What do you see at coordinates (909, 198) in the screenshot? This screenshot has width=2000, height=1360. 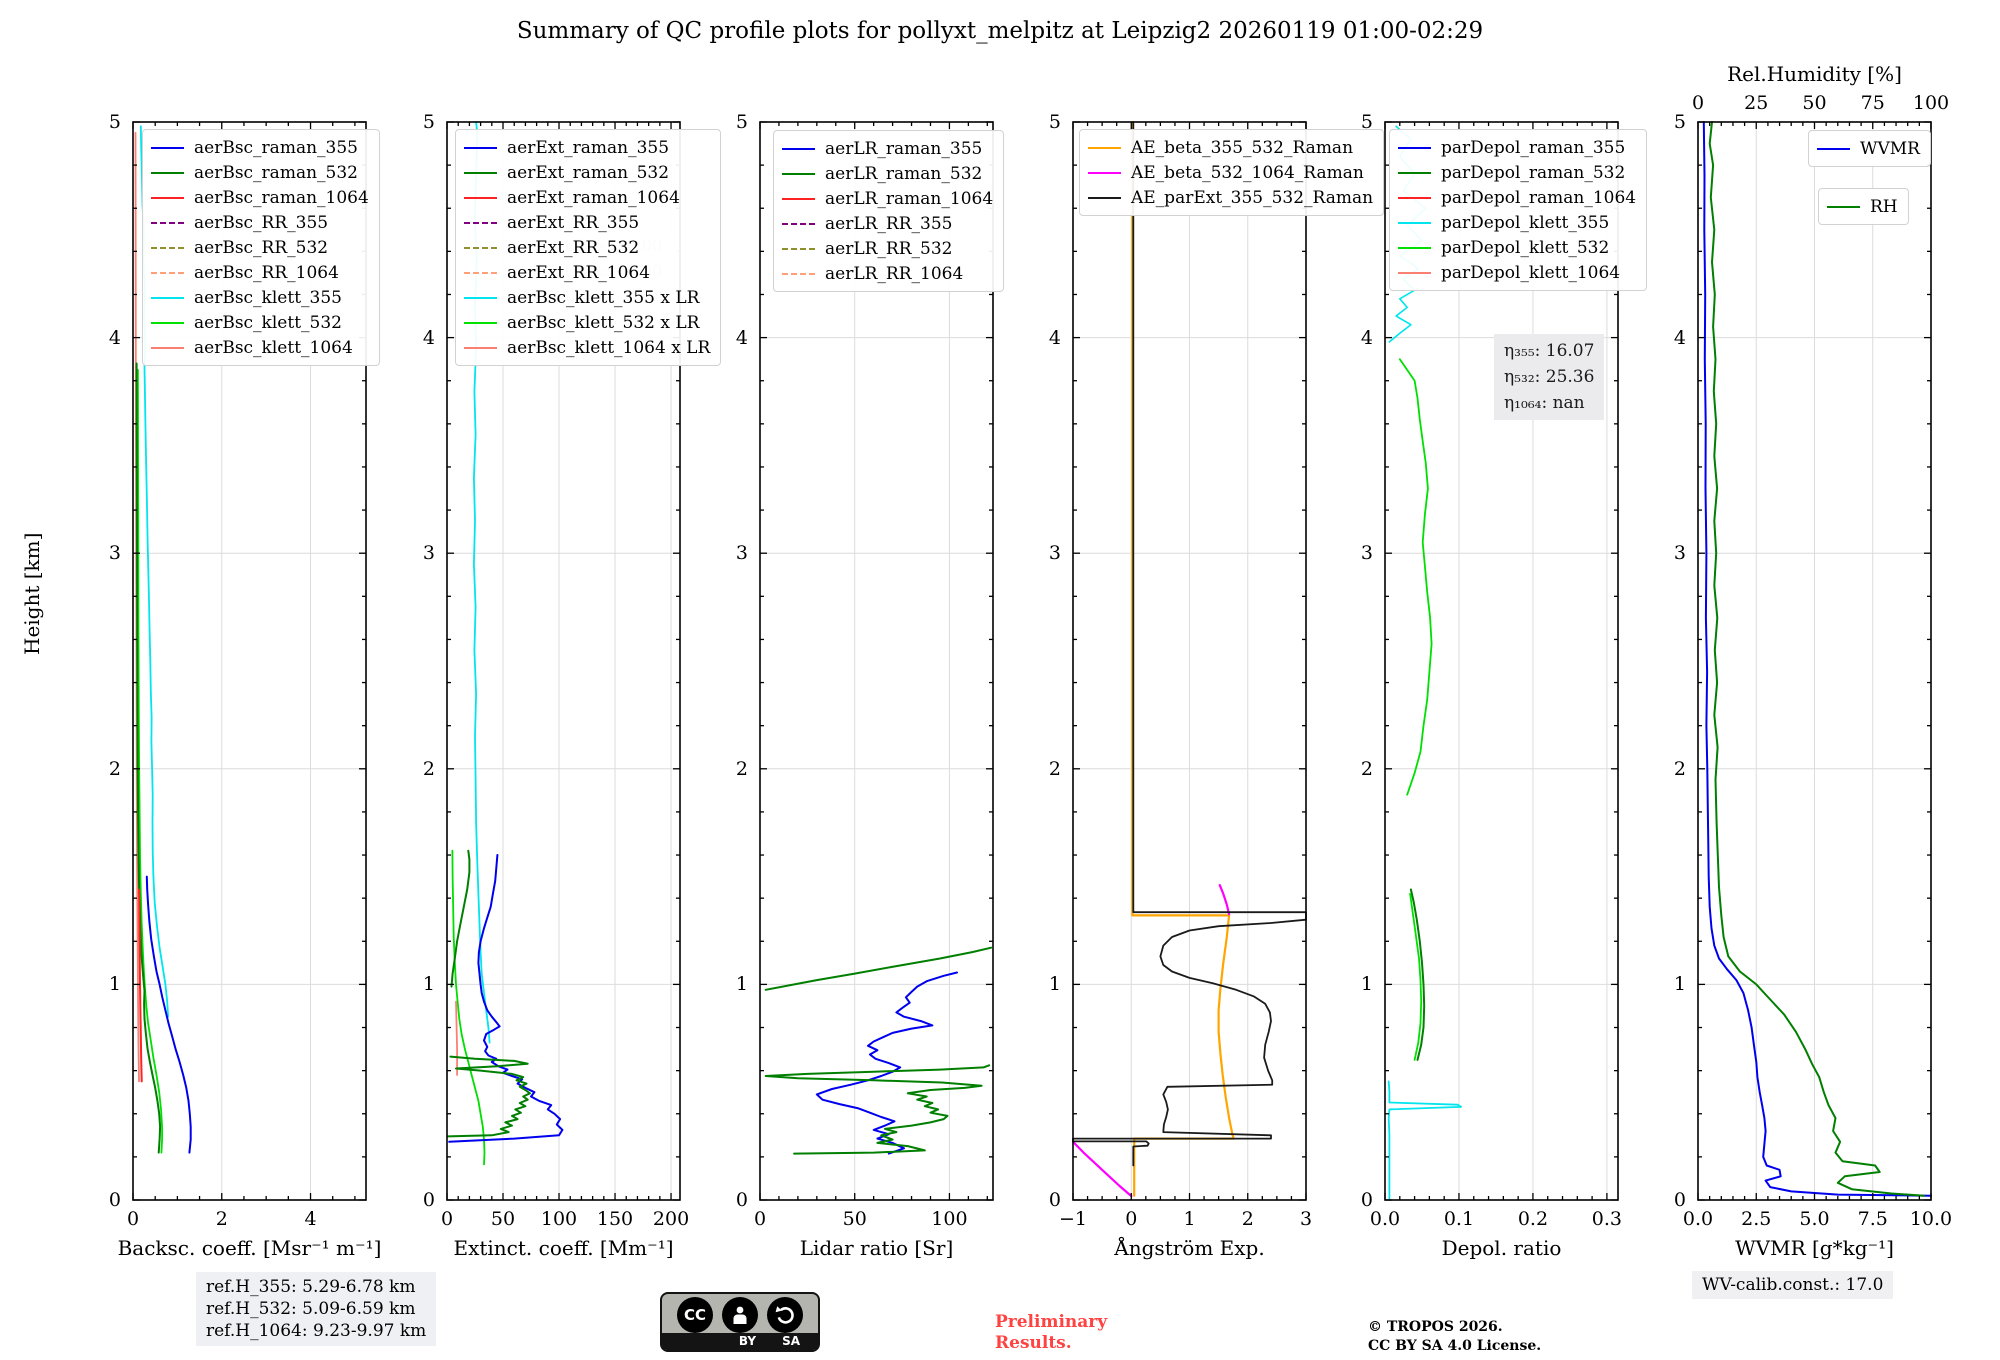 I see `legend-label: aerLR_raman_1064` at bounding box center [909, 198].